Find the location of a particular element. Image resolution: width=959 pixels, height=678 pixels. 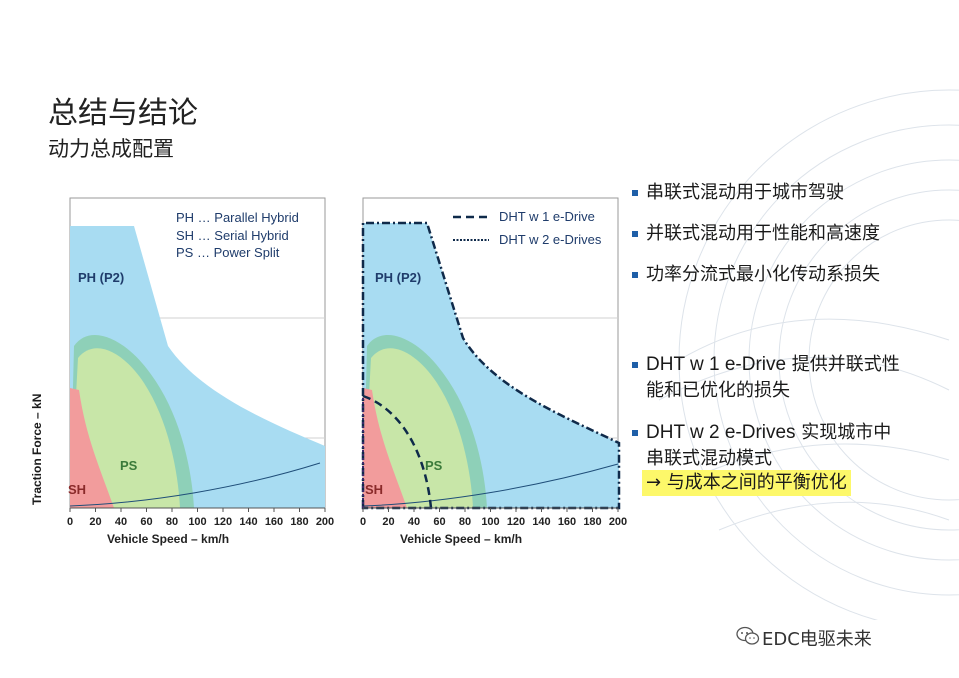

legend-ps: PS … Power Split is located at coordinates (228, 252).